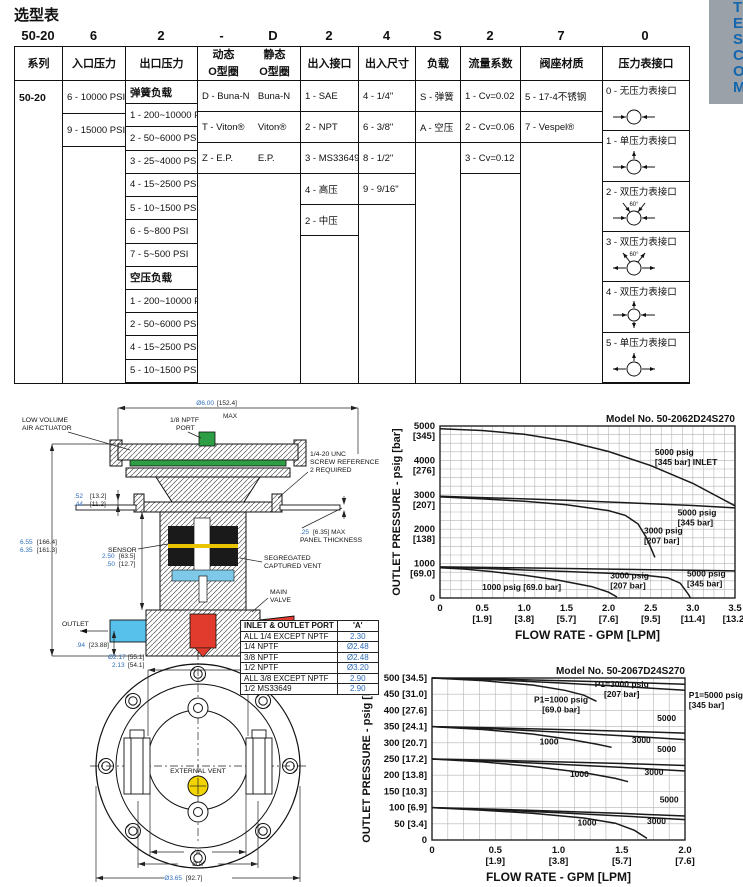 This screenshot has height=887, width=743. I want to click on option-cell: 1 - SAE, so click(329, 96).